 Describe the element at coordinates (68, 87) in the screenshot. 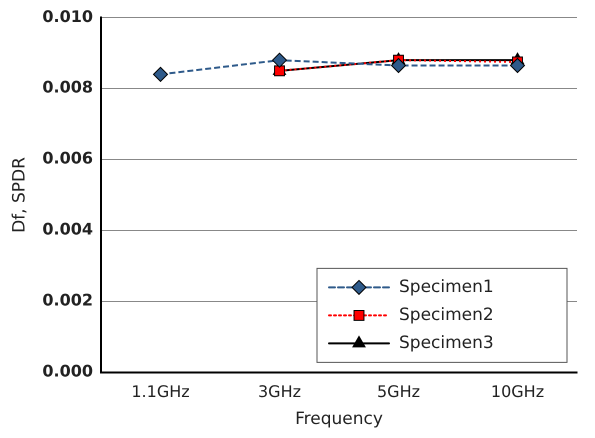

I see `y-tick-label: 0.008` at that location.